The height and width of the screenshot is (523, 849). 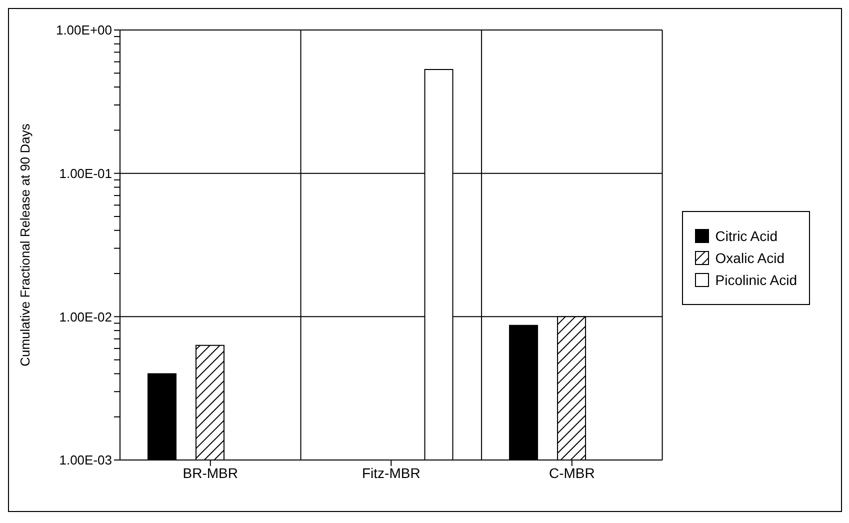 I want to click on y-tick-label: 1.00E-01, so click(x=85, y=173).